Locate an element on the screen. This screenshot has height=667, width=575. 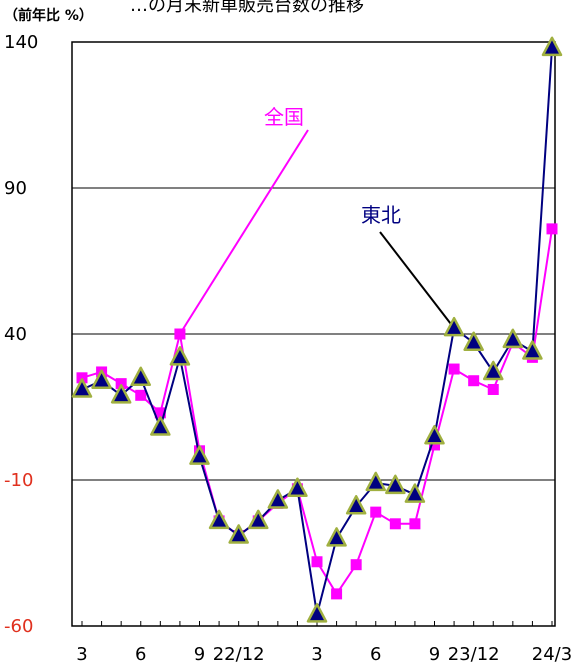
x-tick-label: 24/3 is located at coordinates (552, 654).